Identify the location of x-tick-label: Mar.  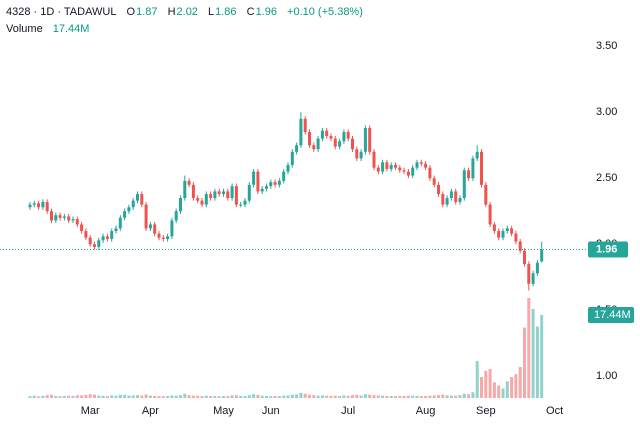
(90, 411).